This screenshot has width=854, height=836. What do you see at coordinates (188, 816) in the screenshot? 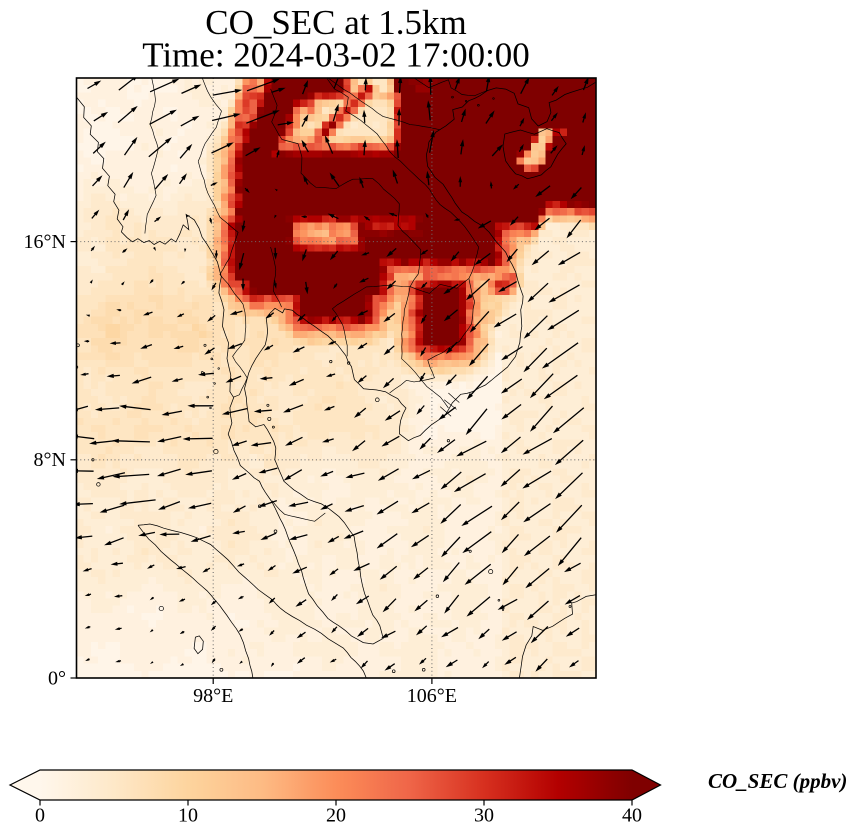
I see `svg-text: 10` at bounding box center [188, 816].